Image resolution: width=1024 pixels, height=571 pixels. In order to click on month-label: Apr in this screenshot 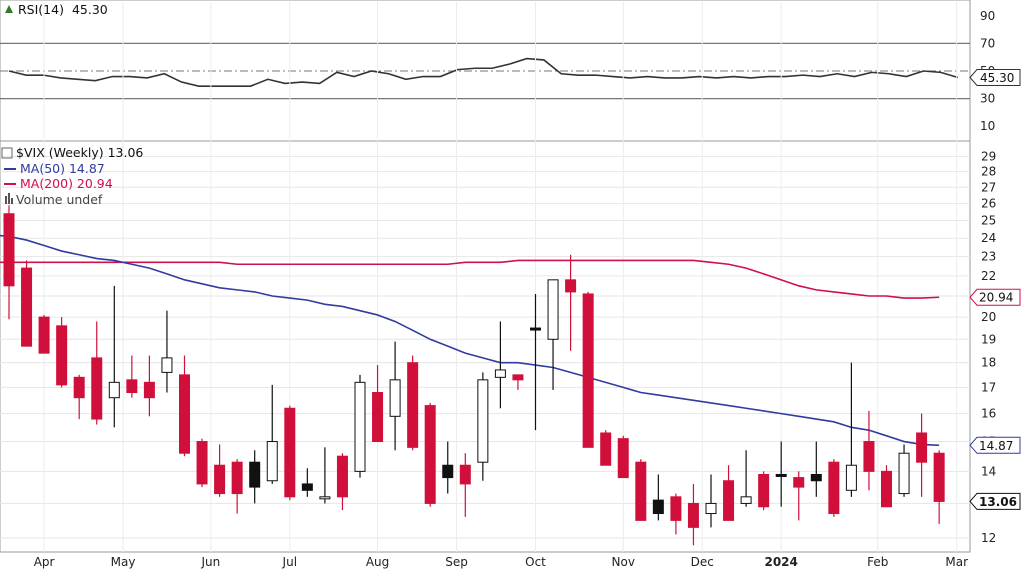, I will do `click(44, 562)`.